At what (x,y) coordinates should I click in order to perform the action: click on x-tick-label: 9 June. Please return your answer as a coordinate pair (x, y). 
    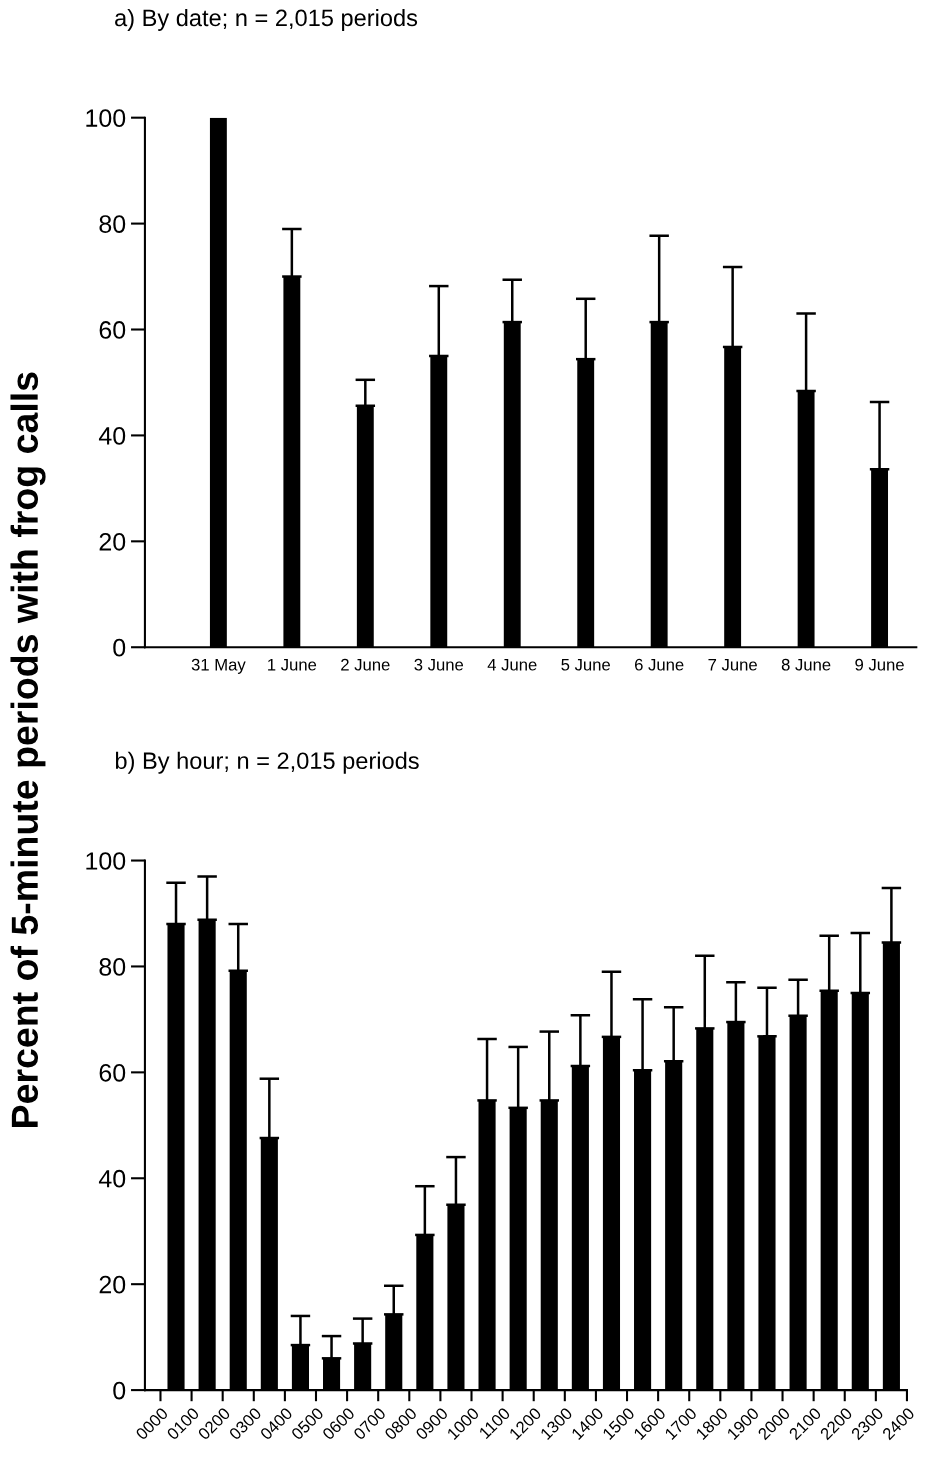
    Looking at the image, I should click on (879, 664).